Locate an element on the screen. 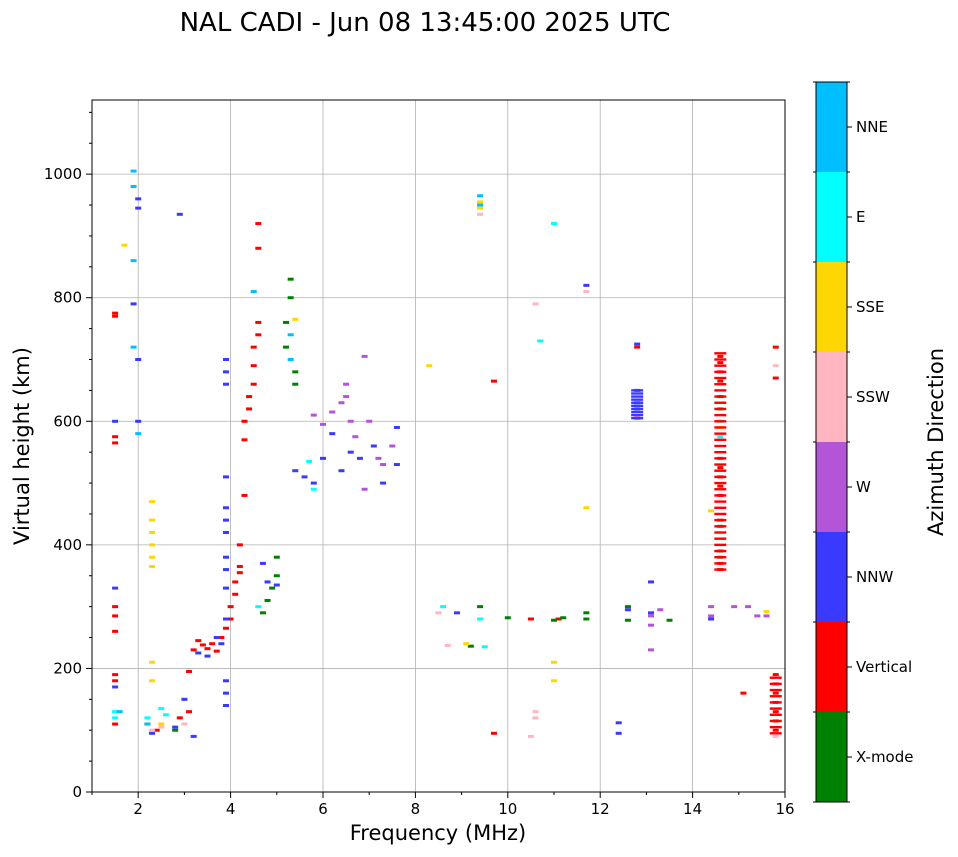  colorbar-label-e: E is located at coordinates (860, 217).